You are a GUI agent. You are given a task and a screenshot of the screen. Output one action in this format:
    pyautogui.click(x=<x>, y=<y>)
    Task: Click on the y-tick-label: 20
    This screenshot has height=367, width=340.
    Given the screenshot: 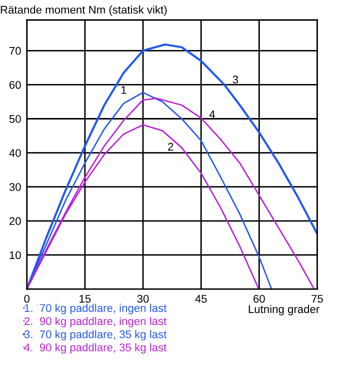 What is the action you would take?
    pyautogui.click(x=15, y=221)
    